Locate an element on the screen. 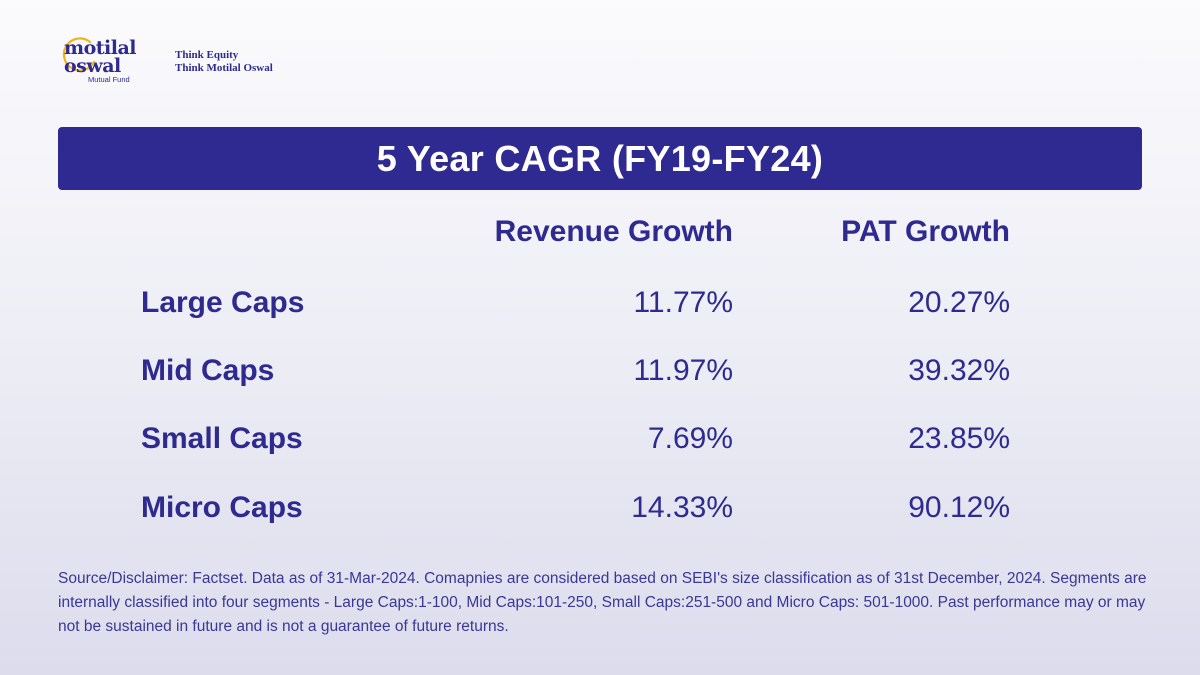 Image resolution: width=1200 pixels, height=675 pixels. logo-word-oswal: oswal is located at coordinates (92, 66).